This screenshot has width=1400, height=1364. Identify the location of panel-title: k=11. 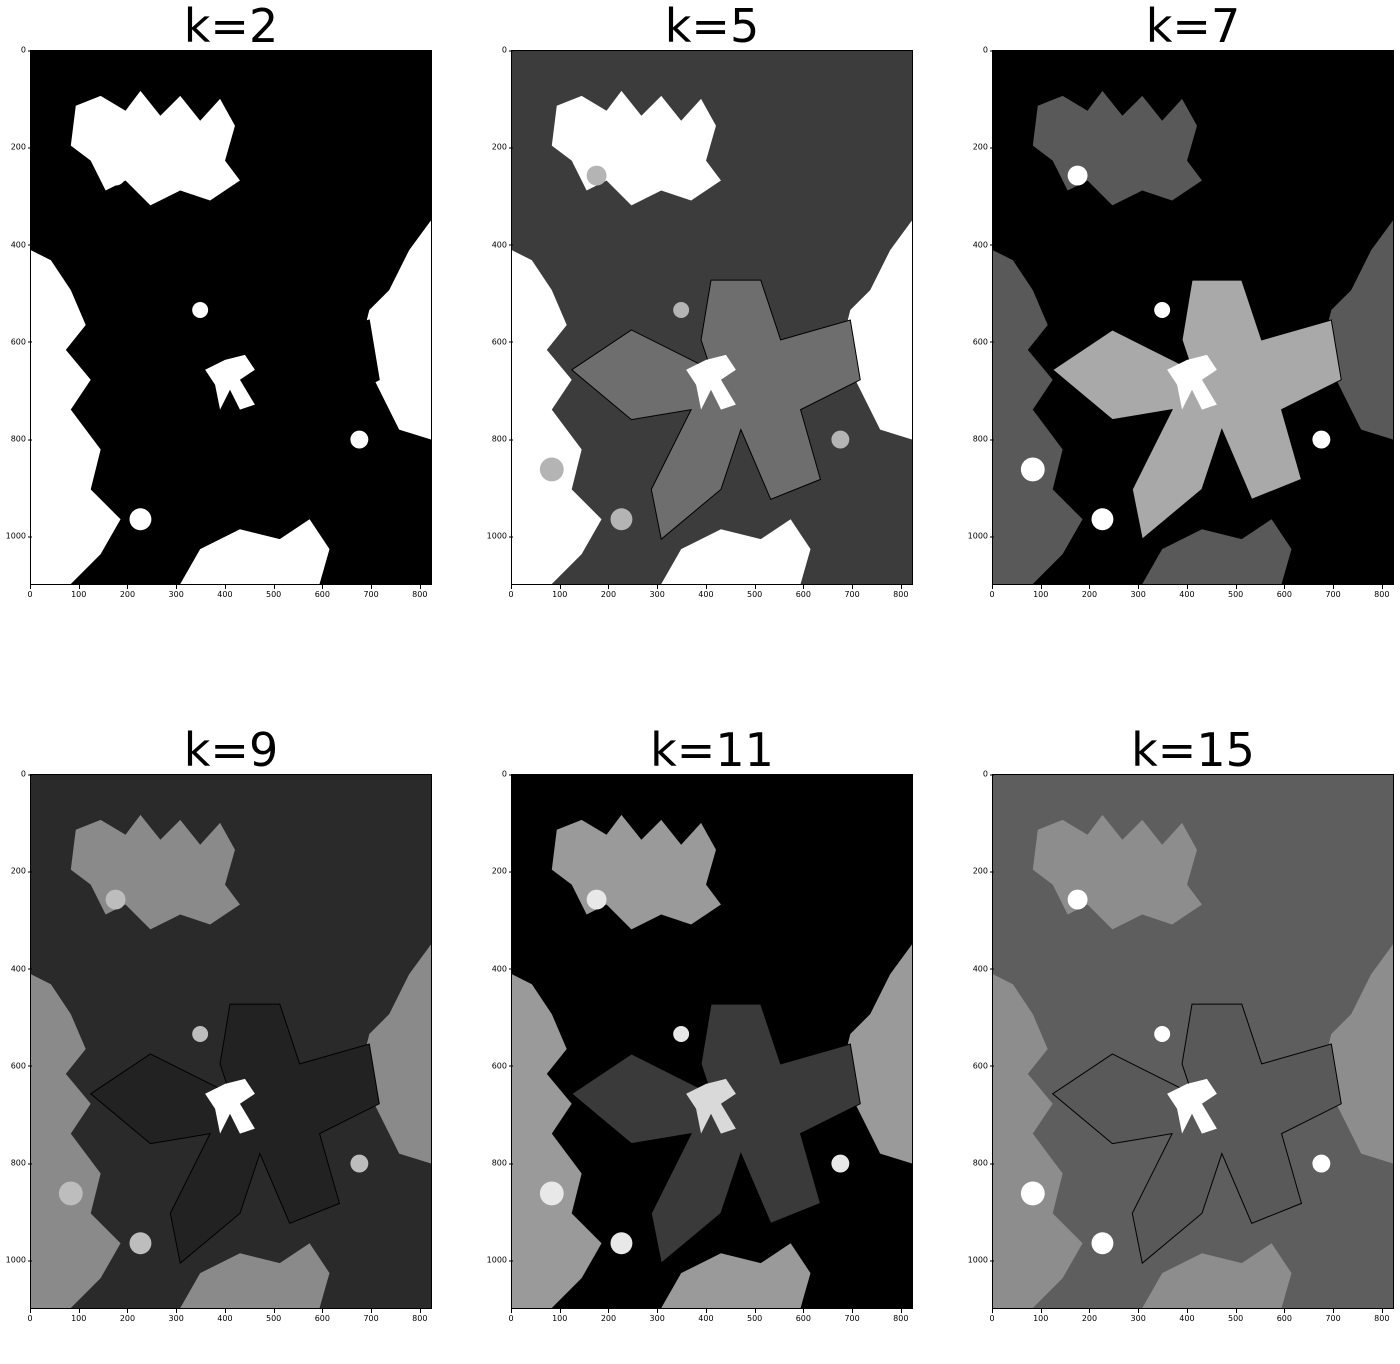
(712, 750).